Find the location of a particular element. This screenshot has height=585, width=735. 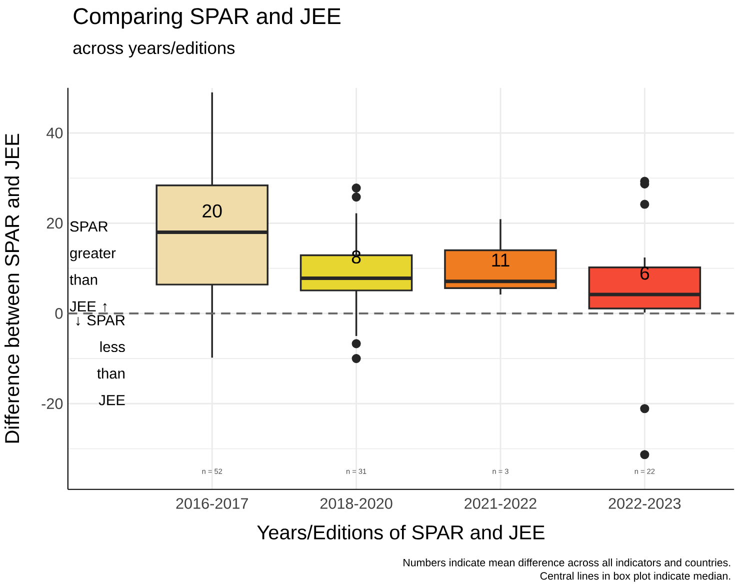

x-tick-label: 2018-2020 is located at coordinates (356, 503).